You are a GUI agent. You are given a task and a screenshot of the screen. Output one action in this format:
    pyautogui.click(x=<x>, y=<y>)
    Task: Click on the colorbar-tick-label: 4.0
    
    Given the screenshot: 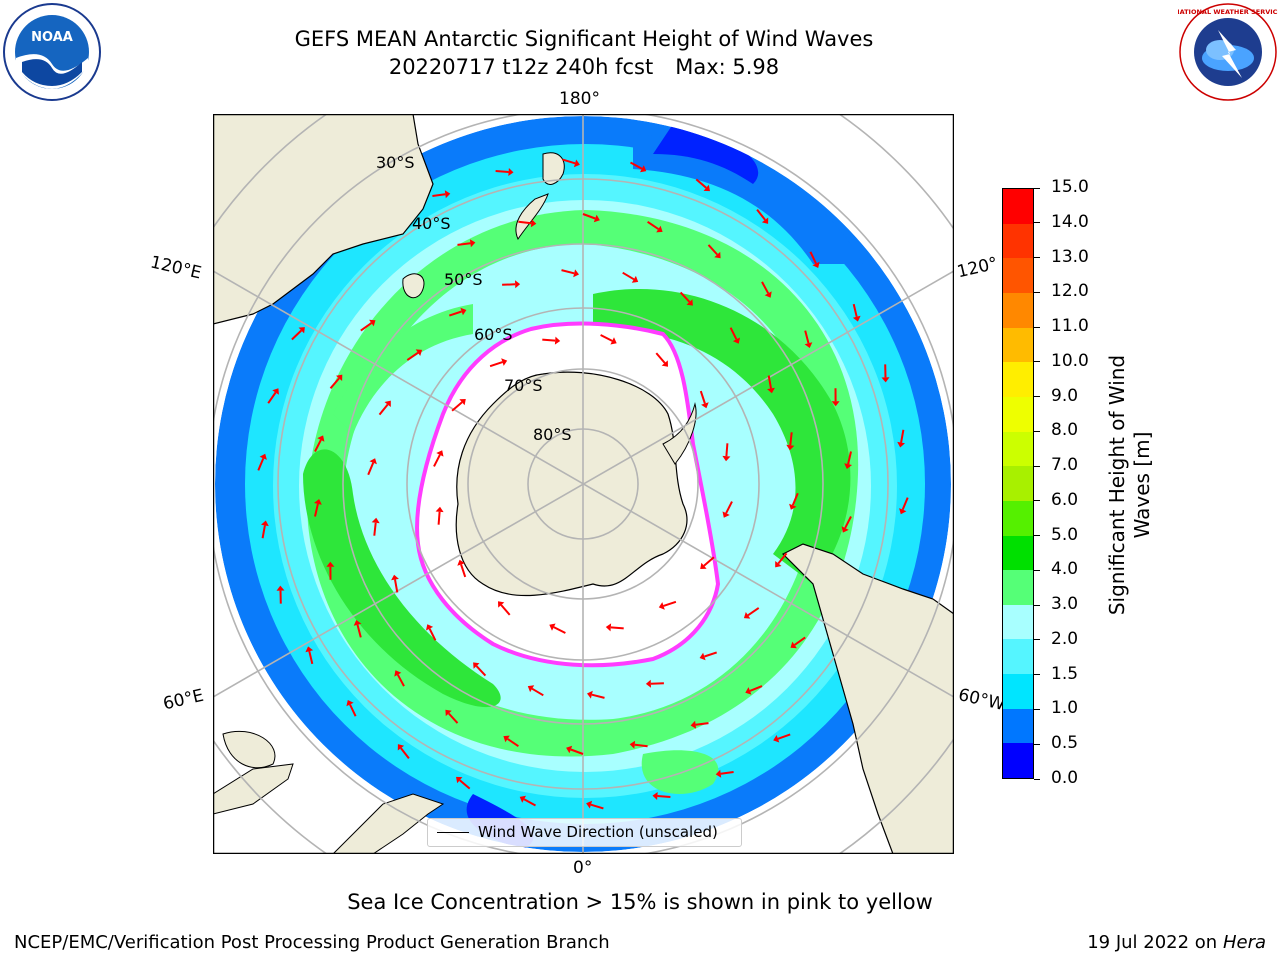 What is the action you would take?
    pyautogui.click(x=1065, y=569)
    